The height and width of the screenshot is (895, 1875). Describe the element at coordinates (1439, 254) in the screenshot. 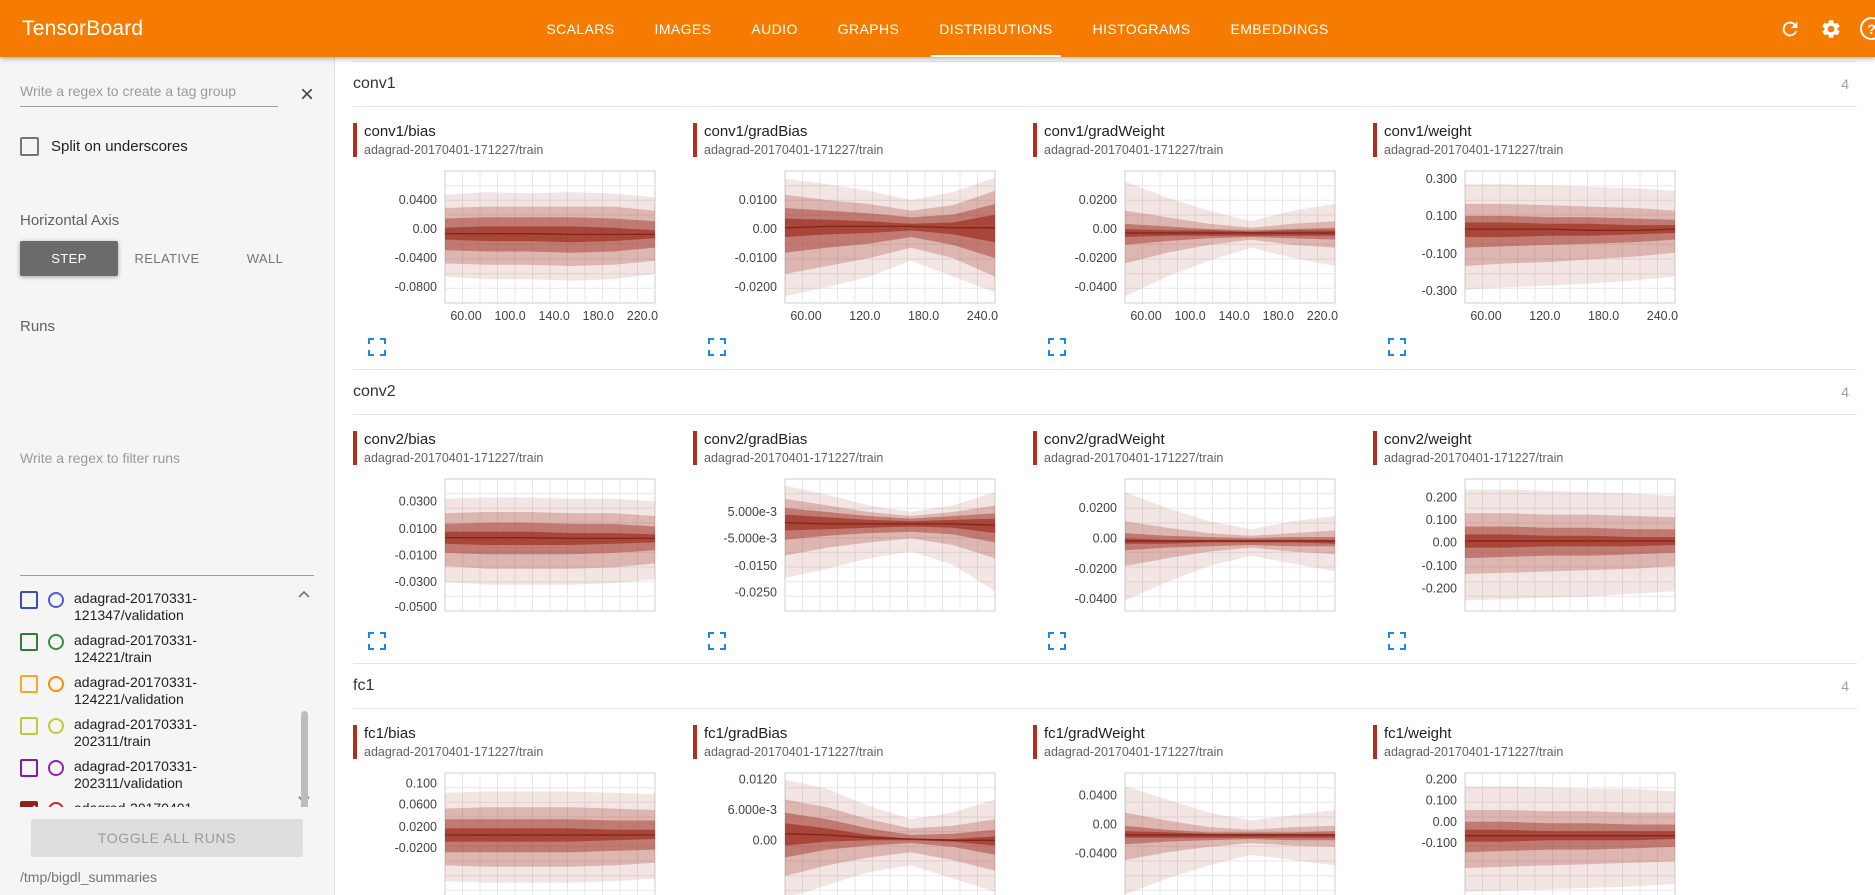

I see `svg-text: -0.100` at that location.